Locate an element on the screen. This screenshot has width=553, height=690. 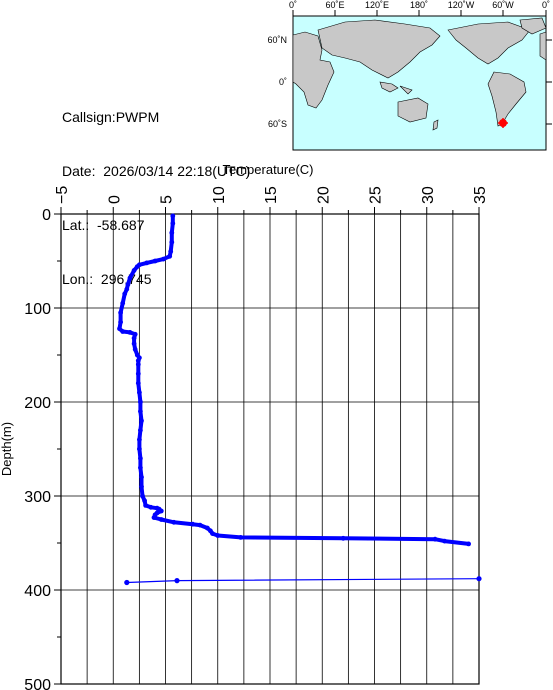
x-axis-ticks: −5 0 5 10 15 20 25 30 35 is located at coordinates (271, 200).